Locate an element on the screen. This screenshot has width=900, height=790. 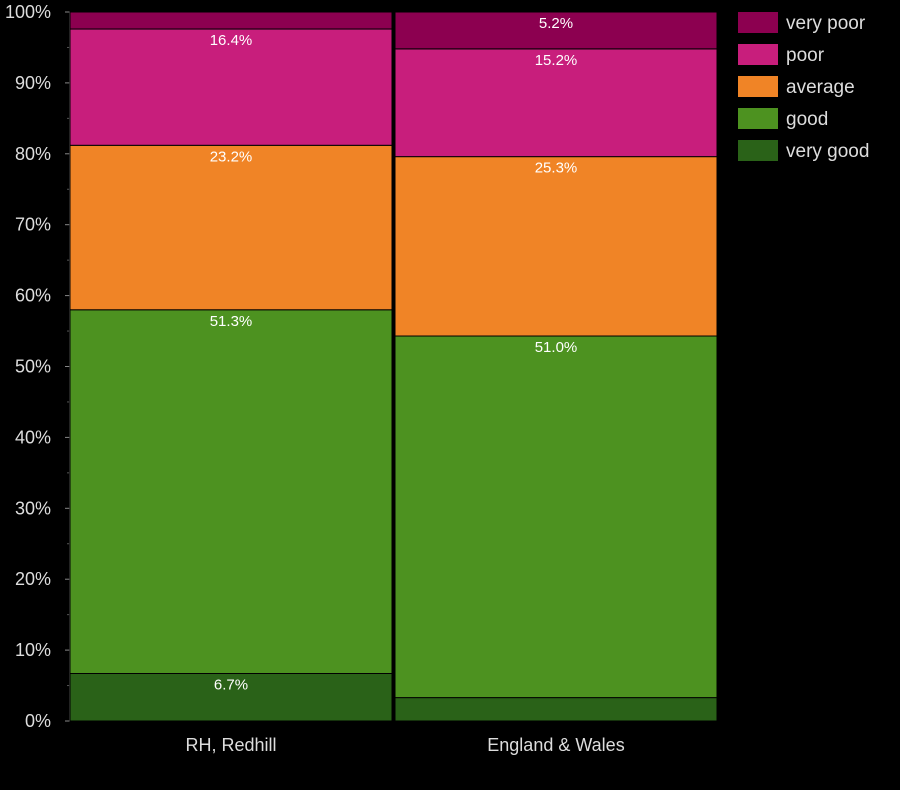
y-tick-label: 90% is located at coordinates (33, 83).